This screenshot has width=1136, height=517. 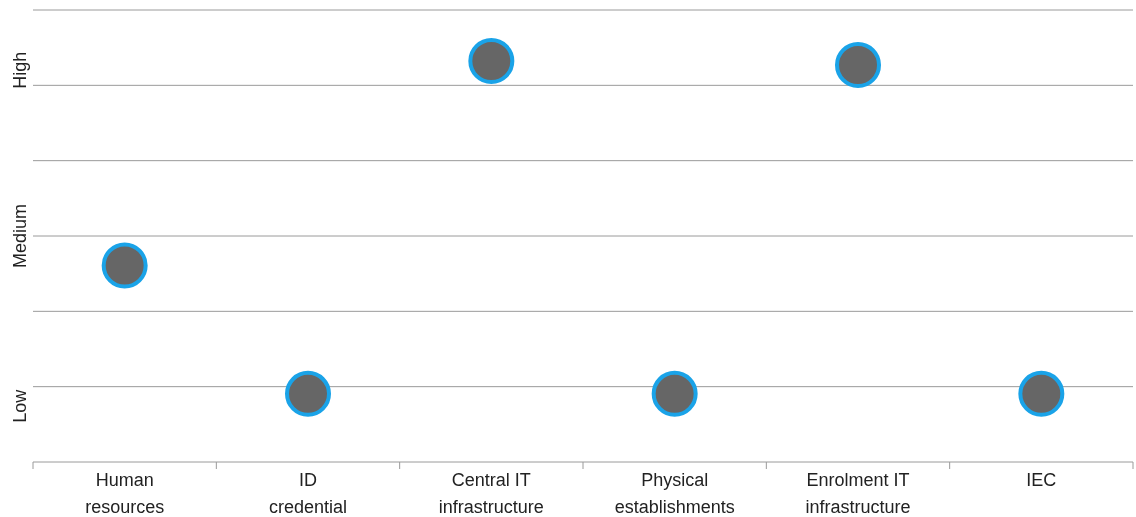 I want to click on x-tick-label: IEC, so click(x=1041, y=480).